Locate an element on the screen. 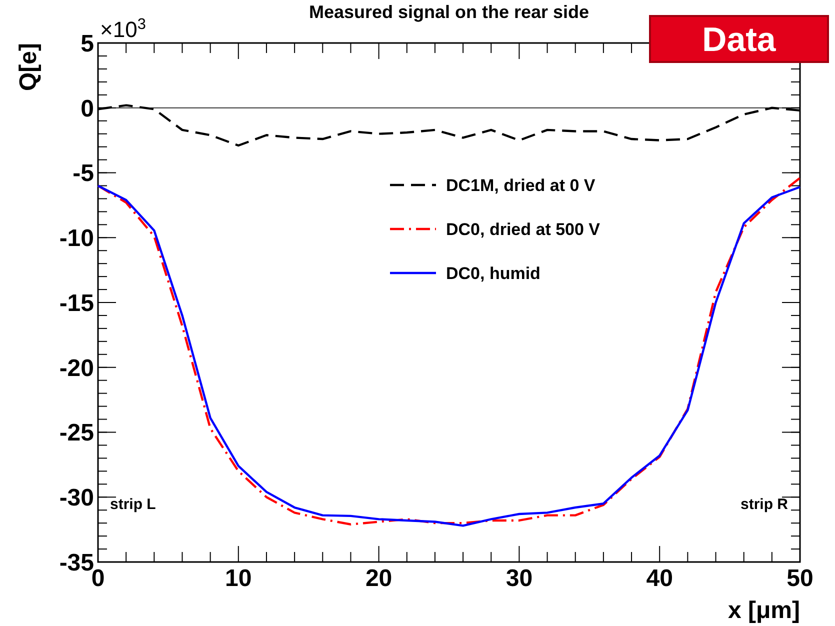 Image resolution: width=835 pixels, height=626 pixels. y-tick-label: -20 is located at coordinates (76, 368).